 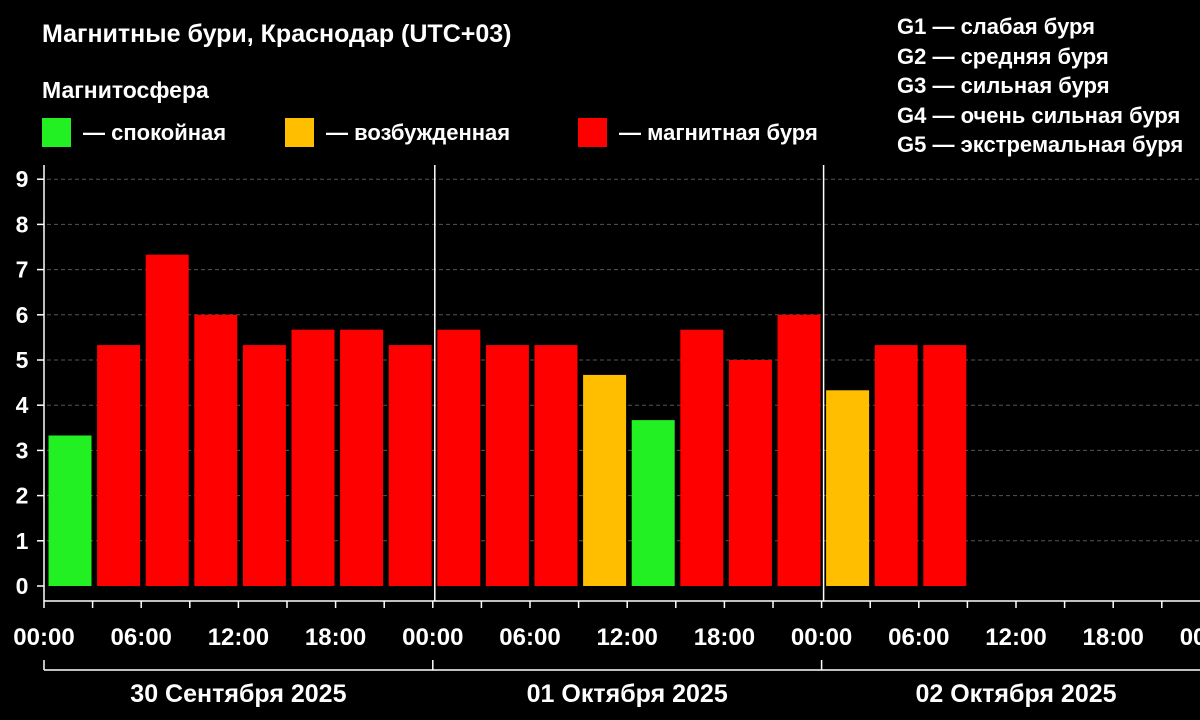 What do you see at coordinates (1003, 85) in the screenshot?
I see `g-legend-g3: G3 — сильная буря` at bounding box center [1003, 85].